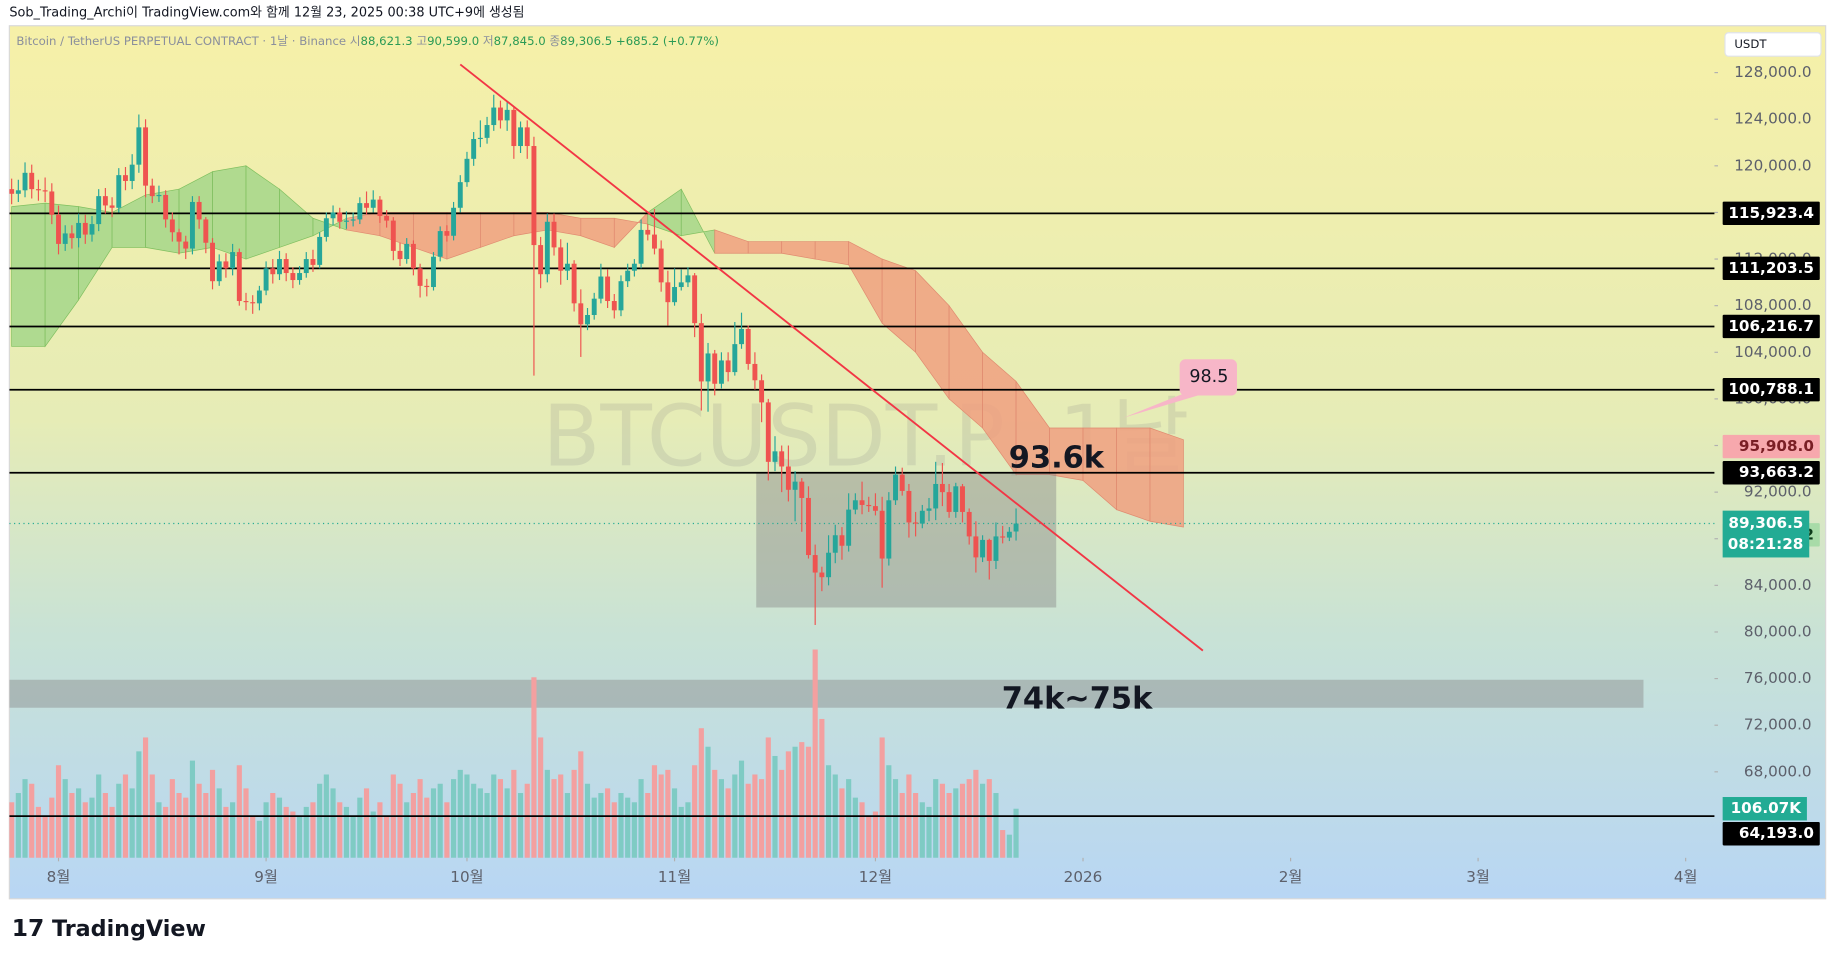  I want to click on y-tick-label: 104,000.0, so click(1772, 352).